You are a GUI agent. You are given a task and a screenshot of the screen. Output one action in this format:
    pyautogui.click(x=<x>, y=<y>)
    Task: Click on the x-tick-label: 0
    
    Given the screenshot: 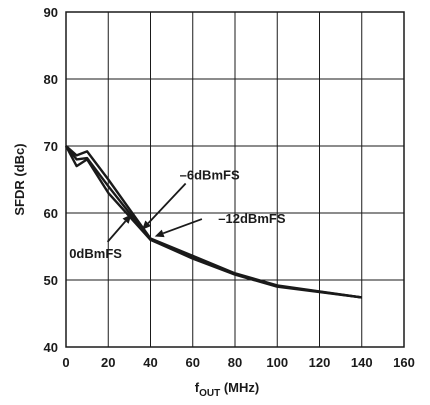 What is the action you would take?
    pyautogui.click(x=65, y=362)
    